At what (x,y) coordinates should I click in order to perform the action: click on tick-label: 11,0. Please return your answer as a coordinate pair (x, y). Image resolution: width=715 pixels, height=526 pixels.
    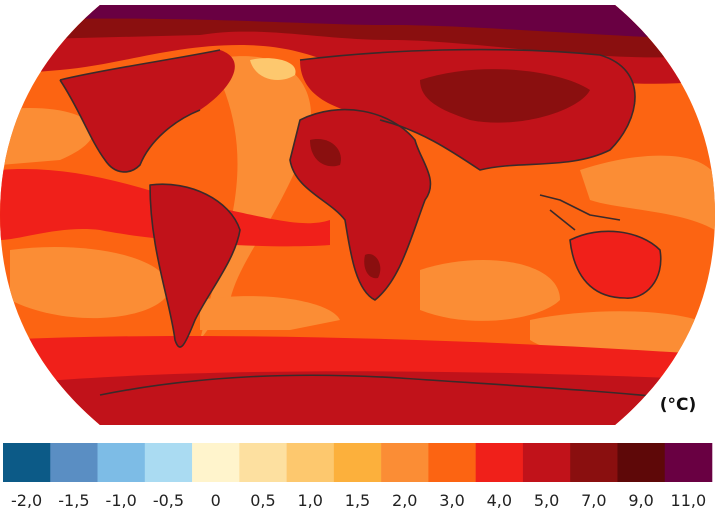
    Looking at the image, I should click on (689, 500).